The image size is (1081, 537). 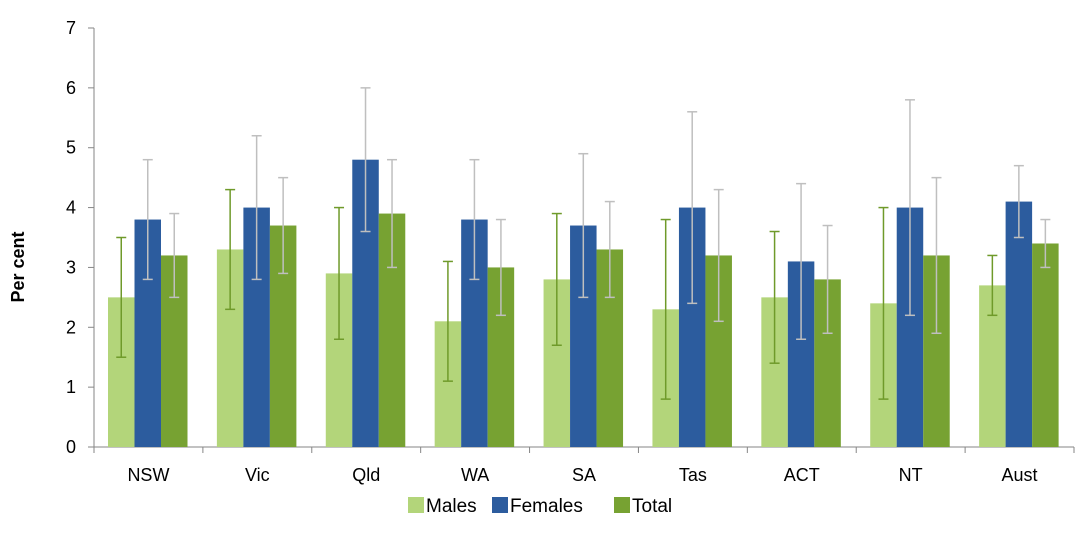 I want to click on y-tick-label: 4, so click(x=71, y=208).